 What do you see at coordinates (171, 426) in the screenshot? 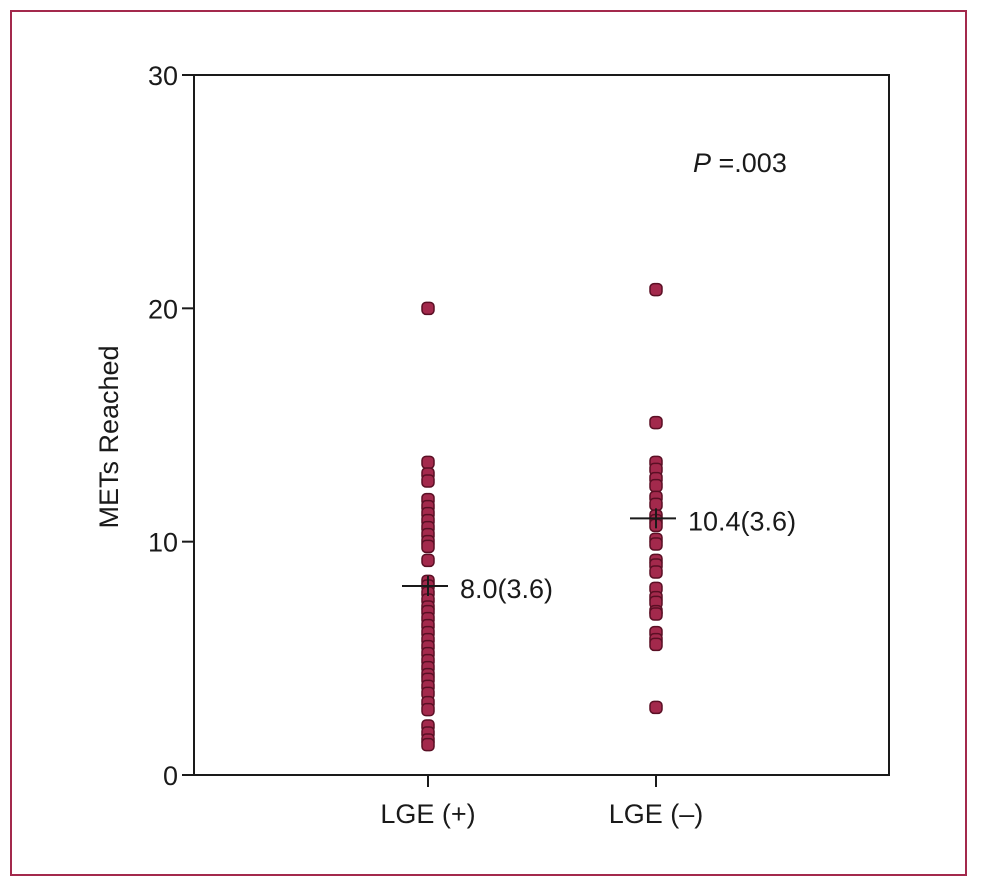
I see `y-axis: 0 10 20 30` at bounding box center [171, 426].